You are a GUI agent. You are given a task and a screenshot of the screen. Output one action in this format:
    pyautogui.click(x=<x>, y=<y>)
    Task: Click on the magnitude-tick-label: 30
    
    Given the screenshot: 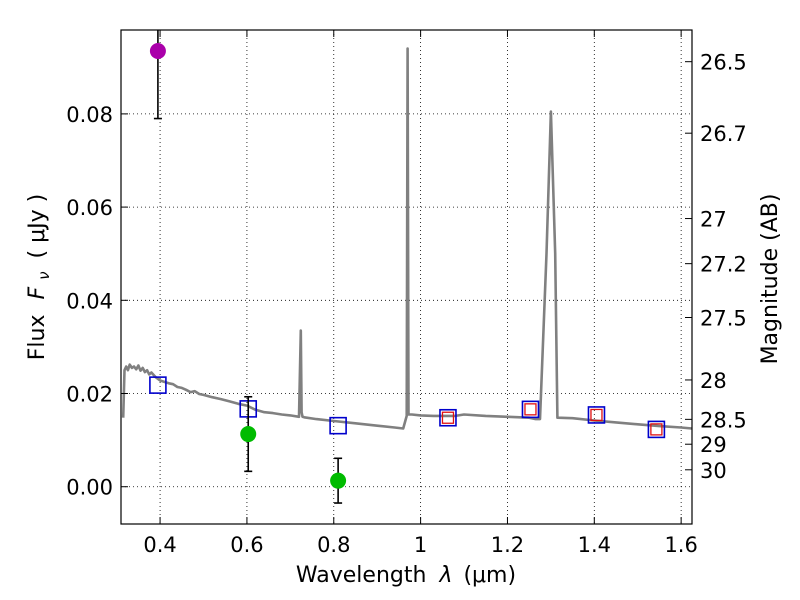 What is the action you would take?
    pyautogui.click(x=713, y=471)
    